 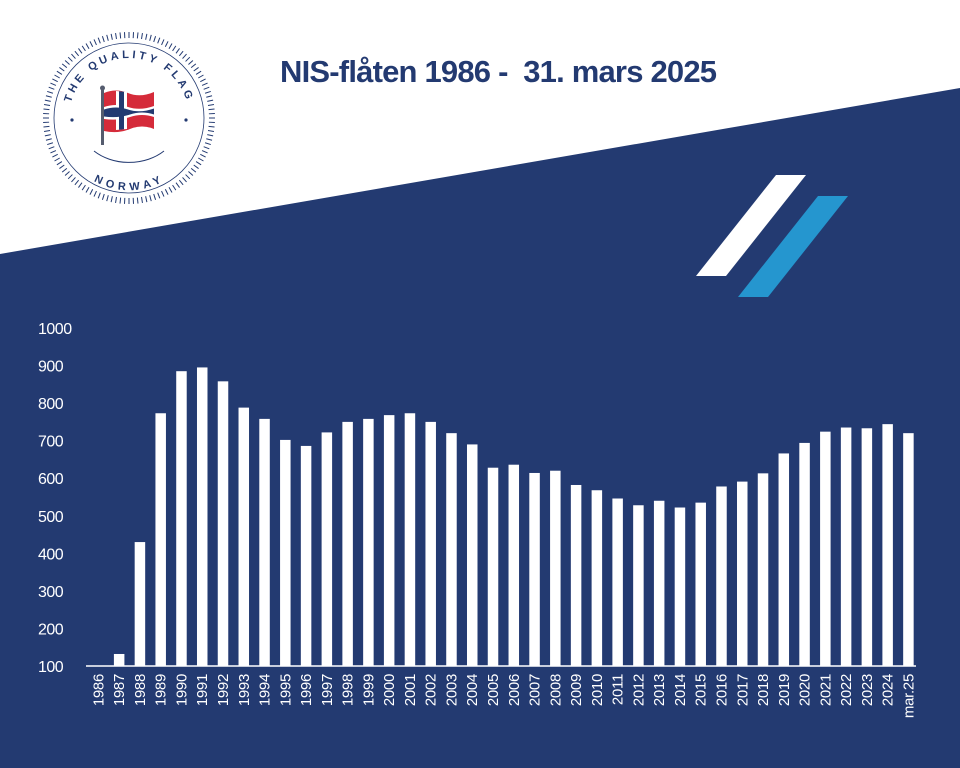 I want to click on x-tick-label: 1991, so click(x=202, y=690).